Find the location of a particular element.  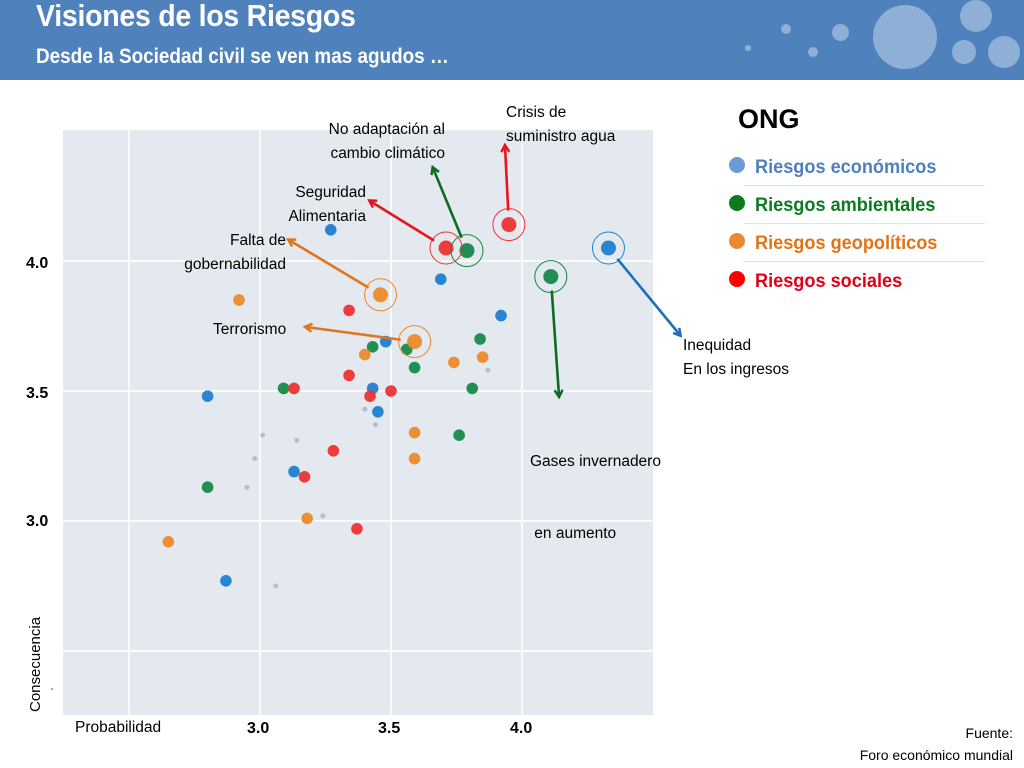

annotation-inequidad: Inequidad En los ingresos is located at coordinates (736, 358).